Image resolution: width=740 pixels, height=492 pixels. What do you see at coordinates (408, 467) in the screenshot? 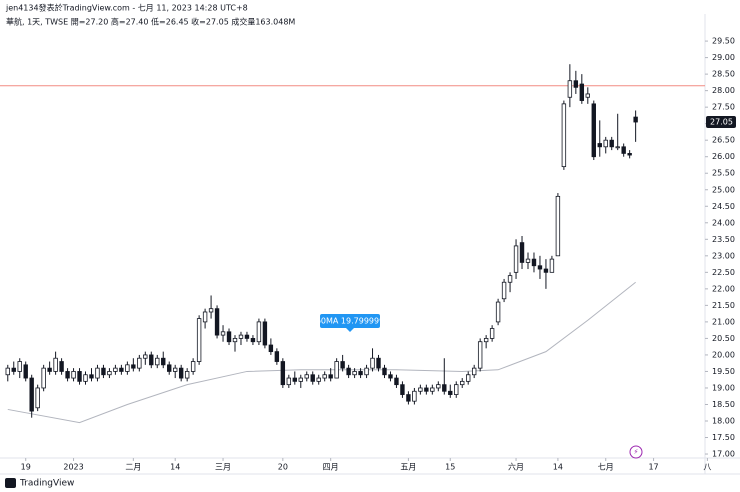
I see `x-tick-label: 五月` at bounding box center [408, 467].